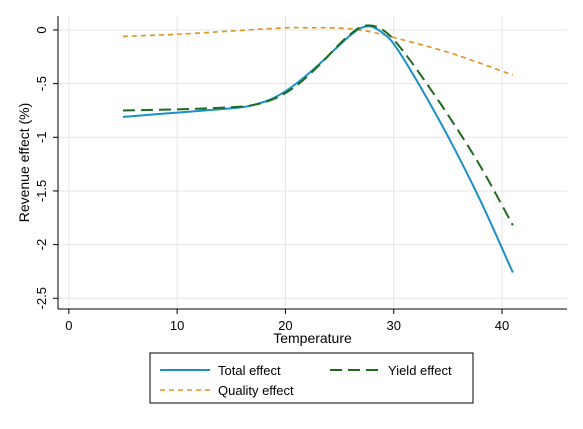 The width and height of the screenshot is (583, 429). What do you see at coordinates (285, 325) in the screenshot?
I see `x-tick-label: 20` at bounding box center [285, 325].